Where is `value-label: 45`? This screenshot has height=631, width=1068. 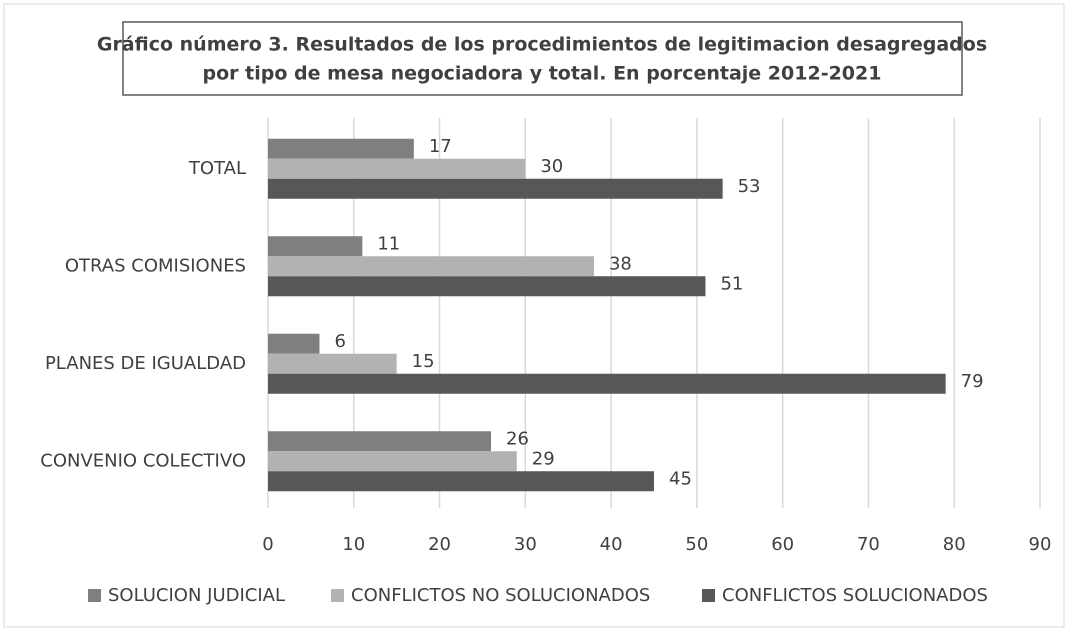
value-label: 45 is located at coordinates (680, 478).